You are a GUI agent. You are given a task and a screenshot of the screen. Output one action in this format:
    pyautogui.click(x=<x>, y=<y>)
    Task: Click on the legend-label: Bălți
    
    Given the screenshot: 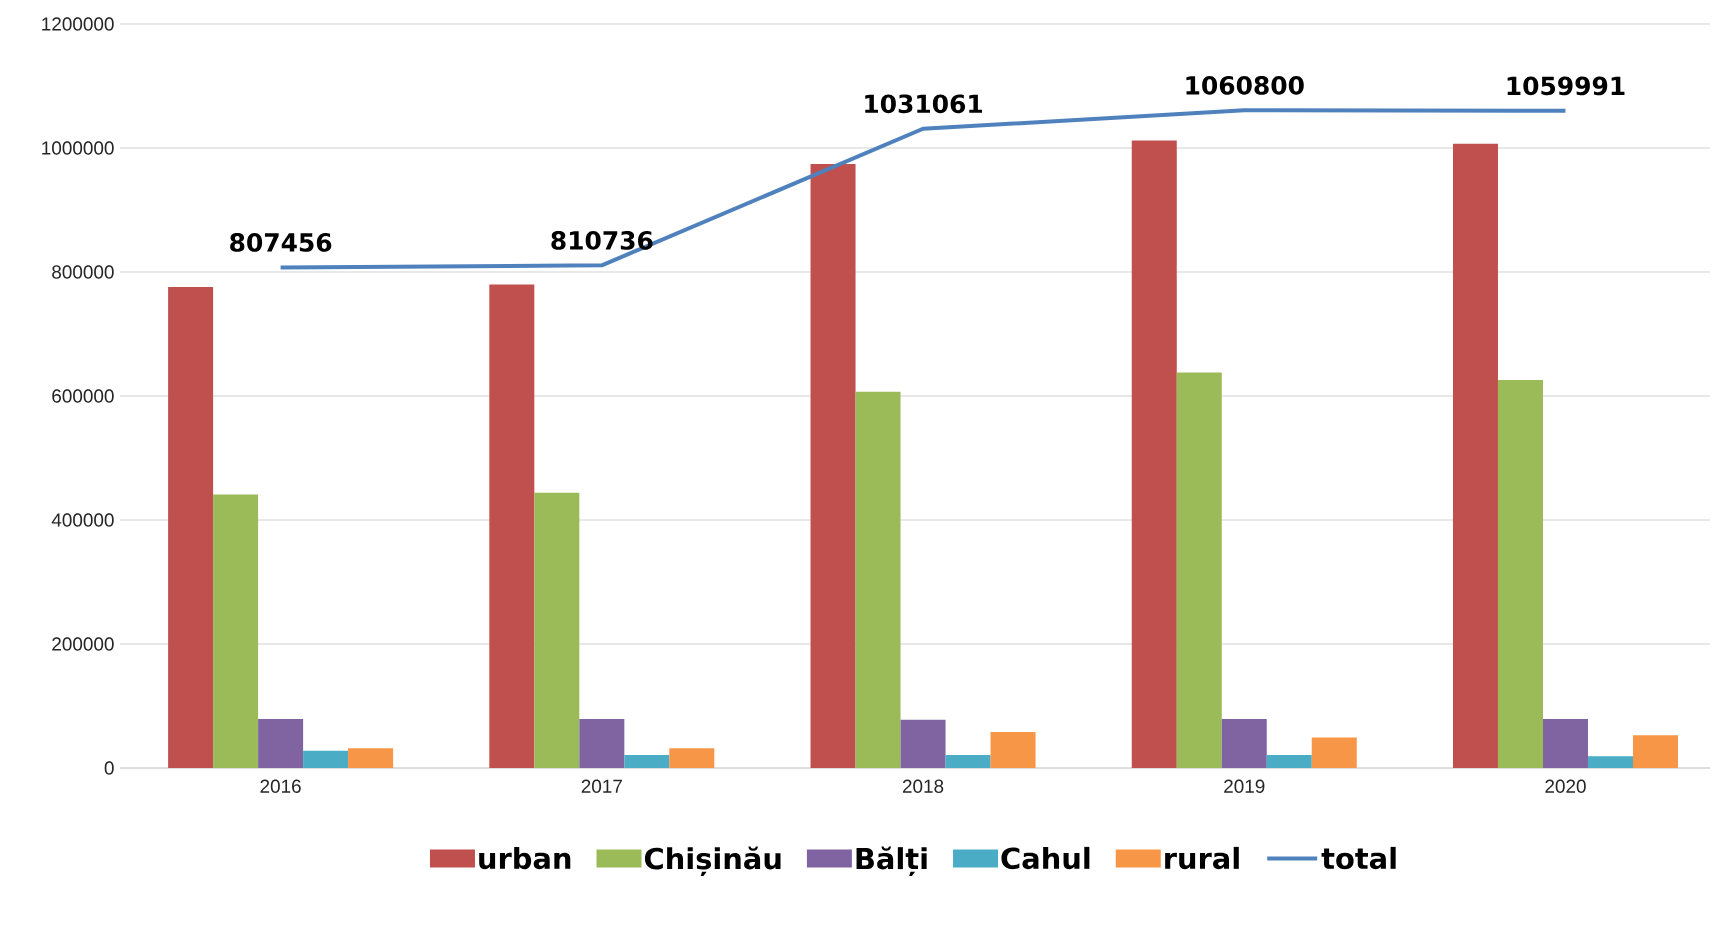 What is the action you would take?
    pyautogui.click(x=891, y=861)
    